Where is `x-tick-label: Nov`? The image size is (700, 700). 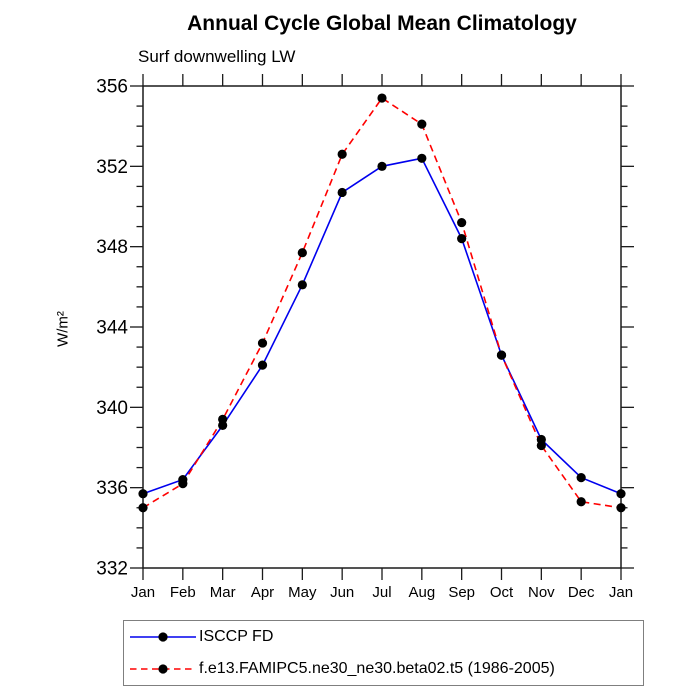
x-tick-label: Nov is located at coordinates (541, 592).